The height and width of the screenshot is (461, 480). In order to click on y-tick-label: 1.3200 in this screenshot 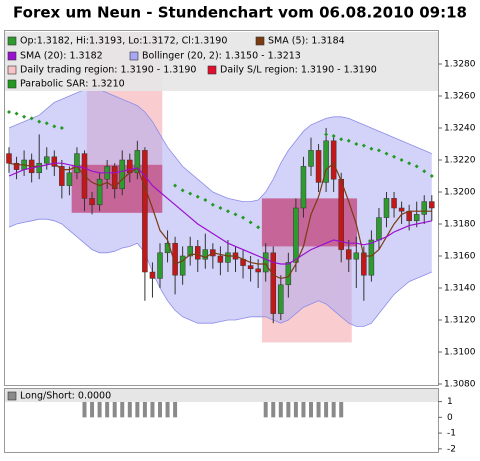, I will do `click(460, 193)`.